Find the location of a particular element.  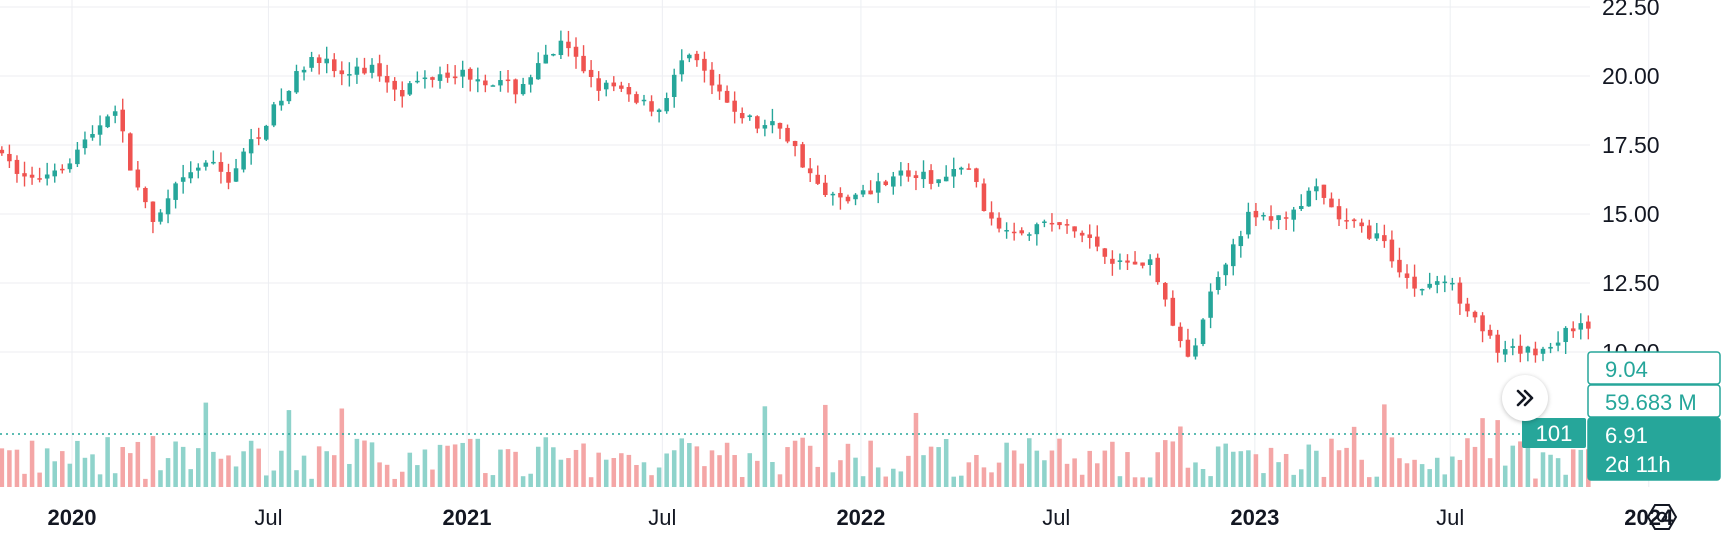

x-tick-label: 2023 is located at coordinates (1254, 517).